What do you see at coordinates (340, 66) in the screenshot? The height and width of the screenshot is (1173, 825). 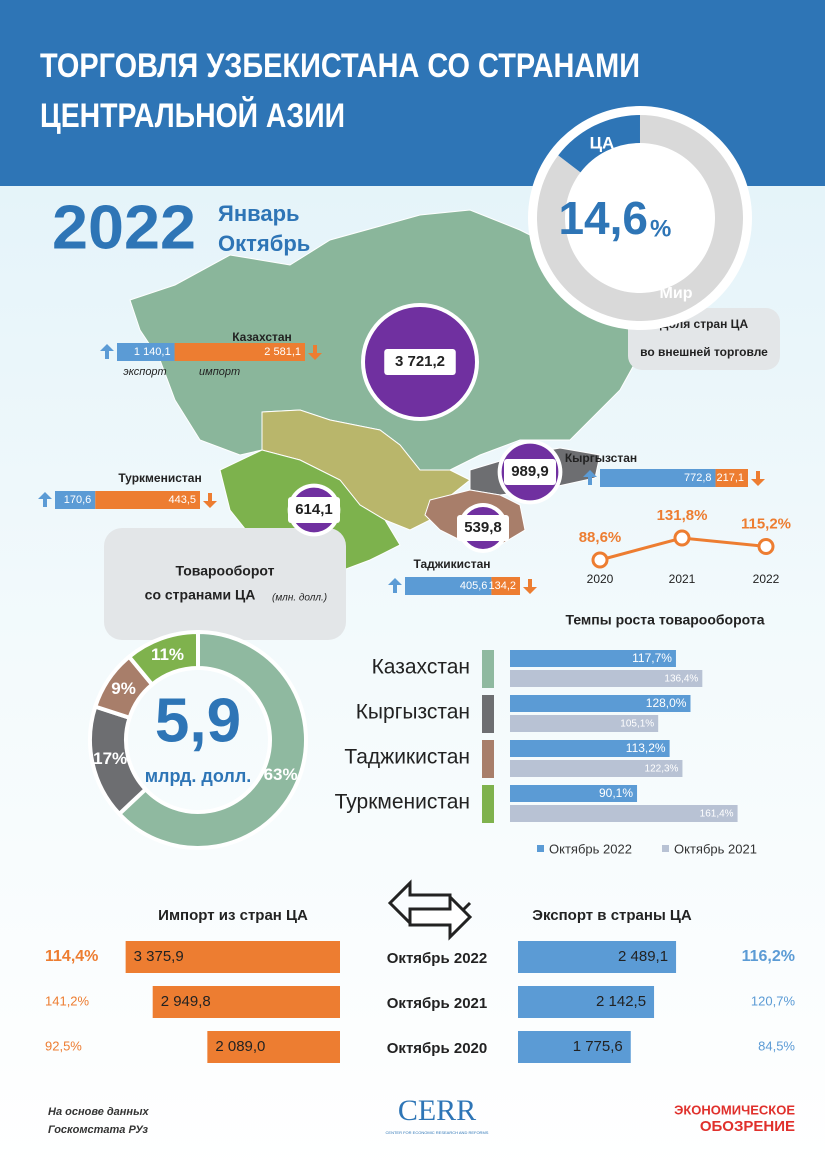 I see `title-line-1: ТОРГОВЛЯ УЗБЕКИСТАНА СО СТРАНАМИ` at bounding box center [340, 66].